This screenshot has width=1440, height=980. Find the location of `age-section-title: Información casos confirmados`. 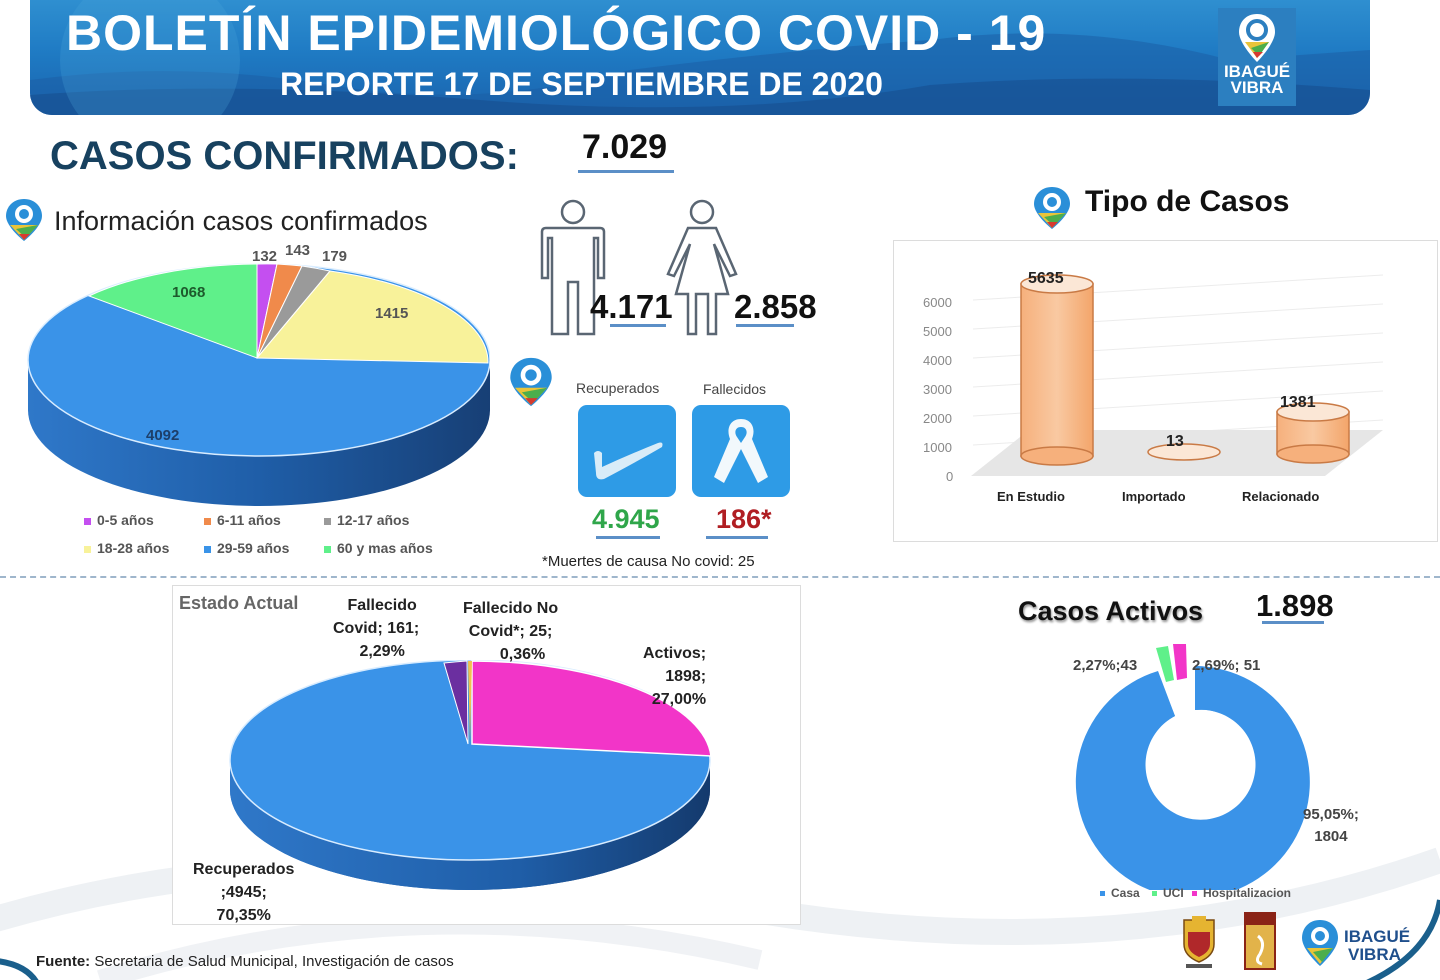

age-section-title: Información casos confirmados is located at coordinates (241, 221).